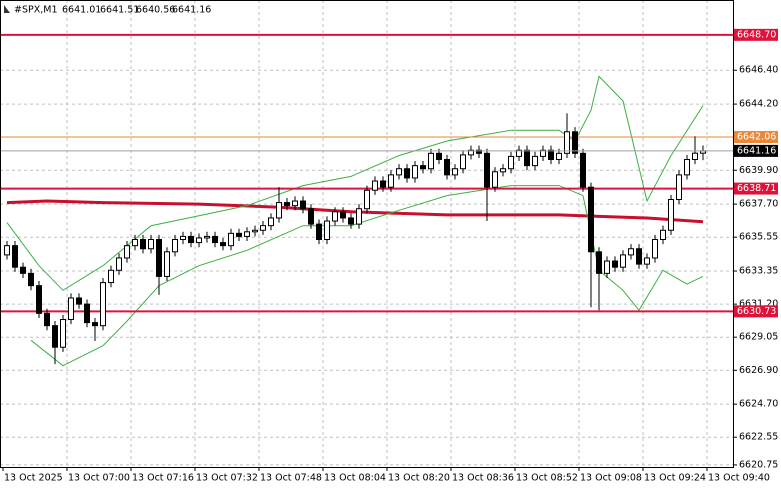 This screenshot has width=781, height=489. I want to click on x-tick-label: 13 Oct 07:16, so click(163, 478).